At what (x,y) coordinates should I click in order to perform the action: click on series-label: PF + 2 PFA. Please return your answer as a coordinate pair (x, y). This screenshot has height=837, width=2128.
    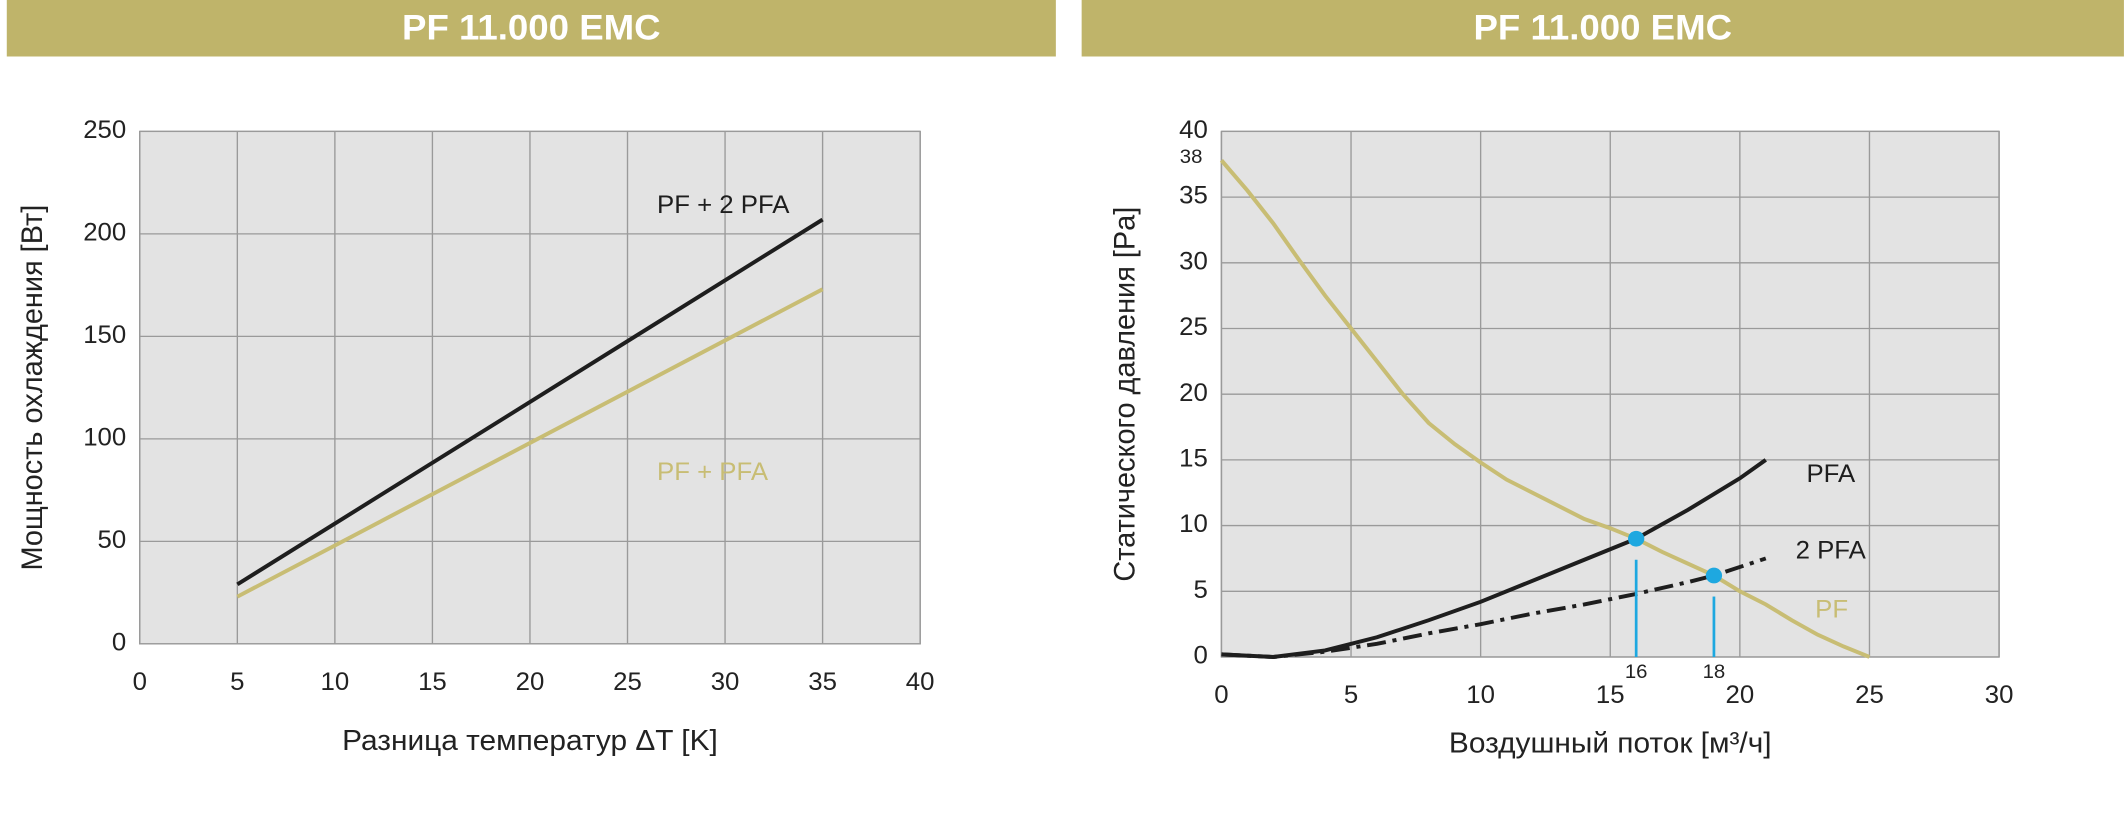
    Looking at the image, I should click on (723, 205).